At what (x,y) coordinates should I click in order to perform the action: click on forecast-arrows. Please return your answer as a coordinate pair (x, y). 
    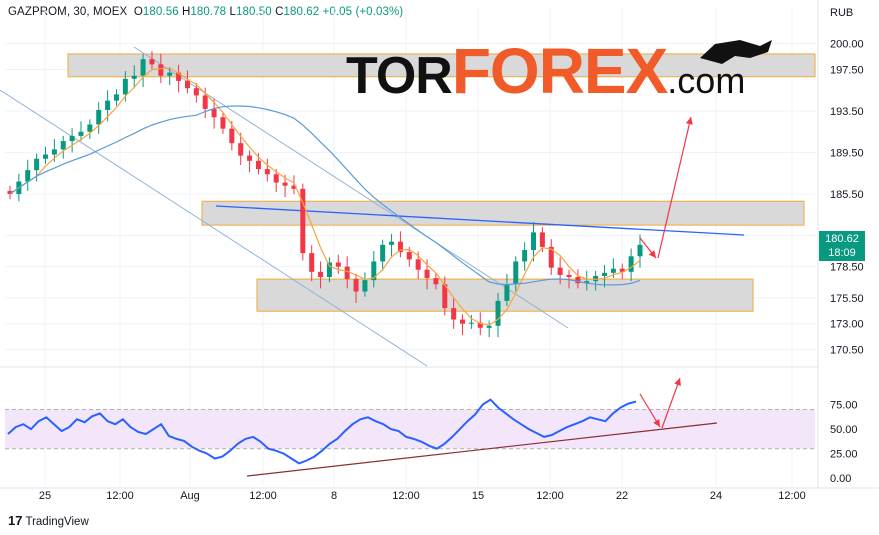
    Looking at the image, I should click on (705, 234).